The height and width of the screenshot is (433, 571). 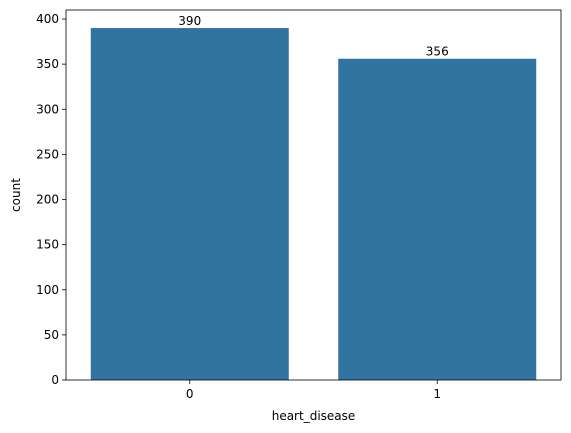 I want to click on y-axis-ticks: 0 50 100 150 200 250 300 350 400, so click(x=51, y=199).